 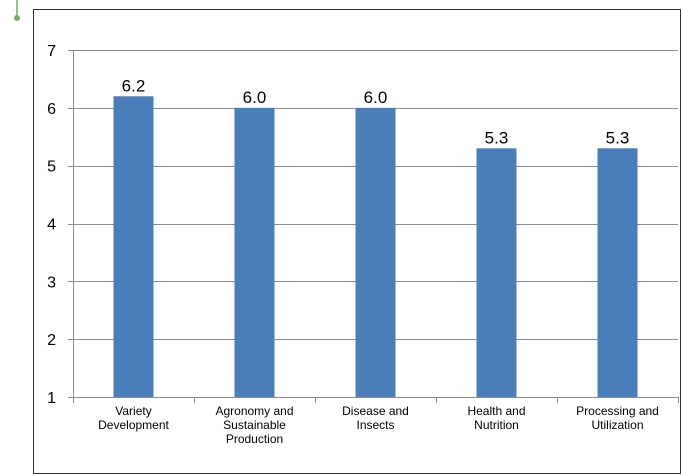 I want to click on y-tick-label: 2, so click(x=51, y=340).